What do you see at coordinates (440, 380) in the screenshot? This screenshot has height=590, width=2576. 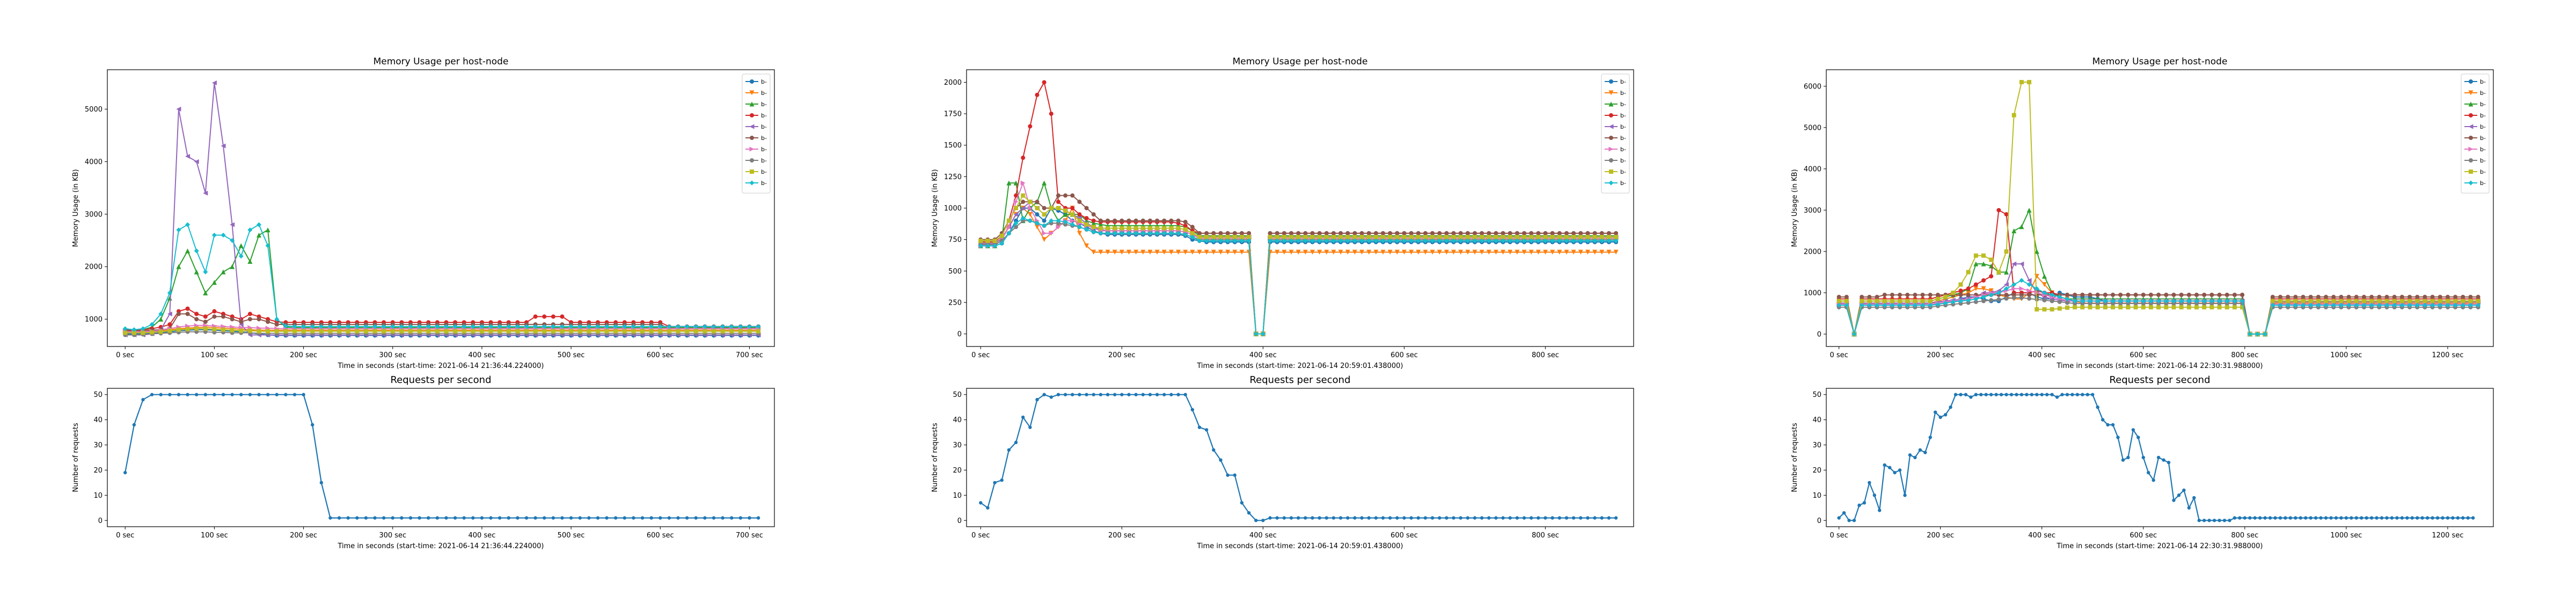 I see `chart-title: Requests per second` at bounding box center [440, 380].